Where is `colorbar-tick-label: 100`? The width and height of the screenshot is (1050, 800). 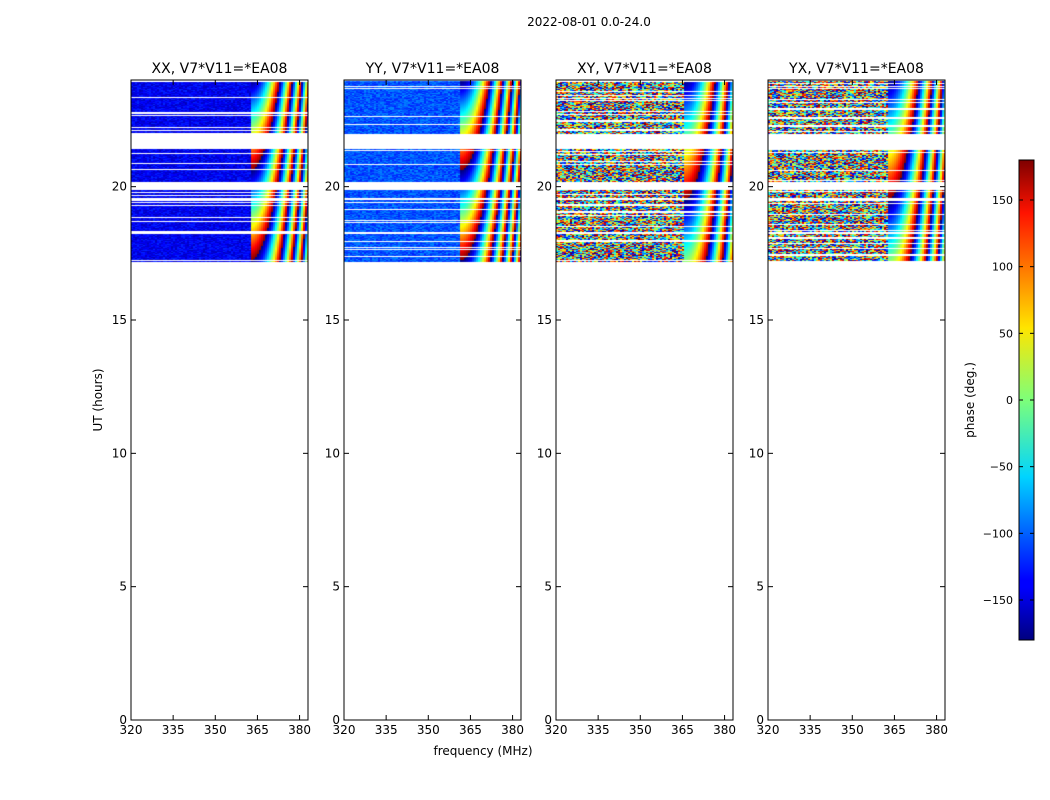
colorbar-tick-label: 100 is located at coordinates (1002, 267).